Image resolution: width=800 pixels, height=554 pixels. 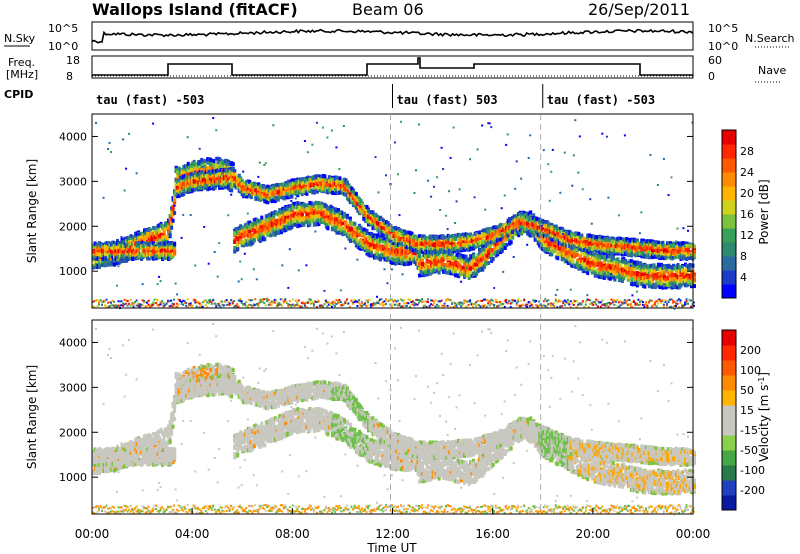 What do you see at coordinates (22, 74) in the screenshot?
I see `freq-label-line2: [MHz]` at bounding box center [22, 74].